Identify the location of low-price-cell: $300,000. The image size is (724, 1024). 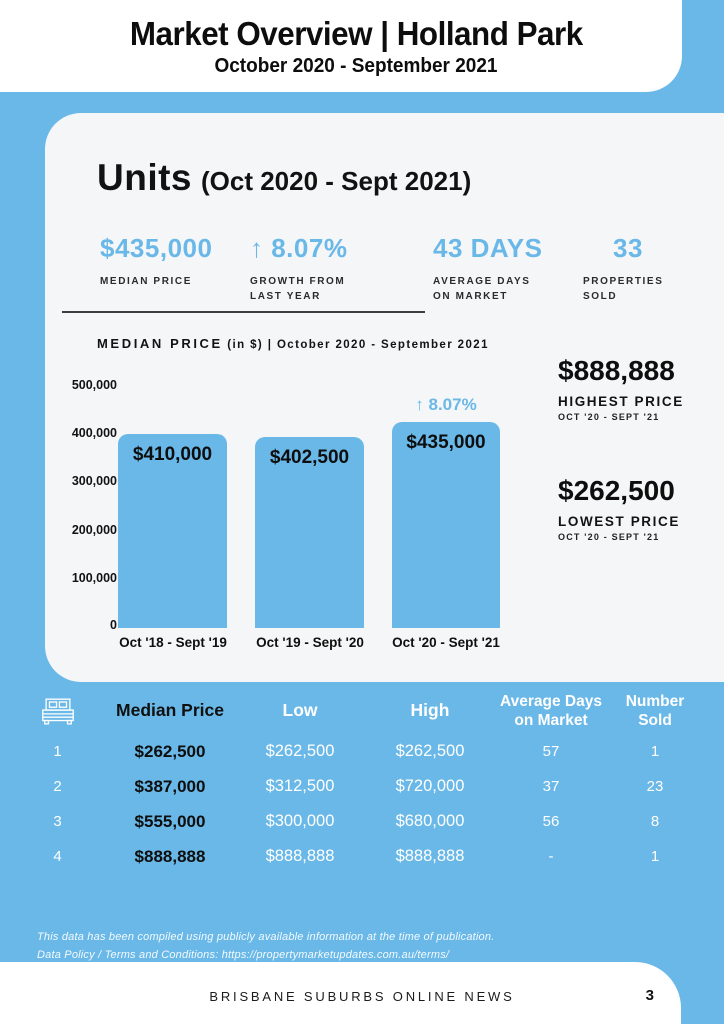
(300, 821).